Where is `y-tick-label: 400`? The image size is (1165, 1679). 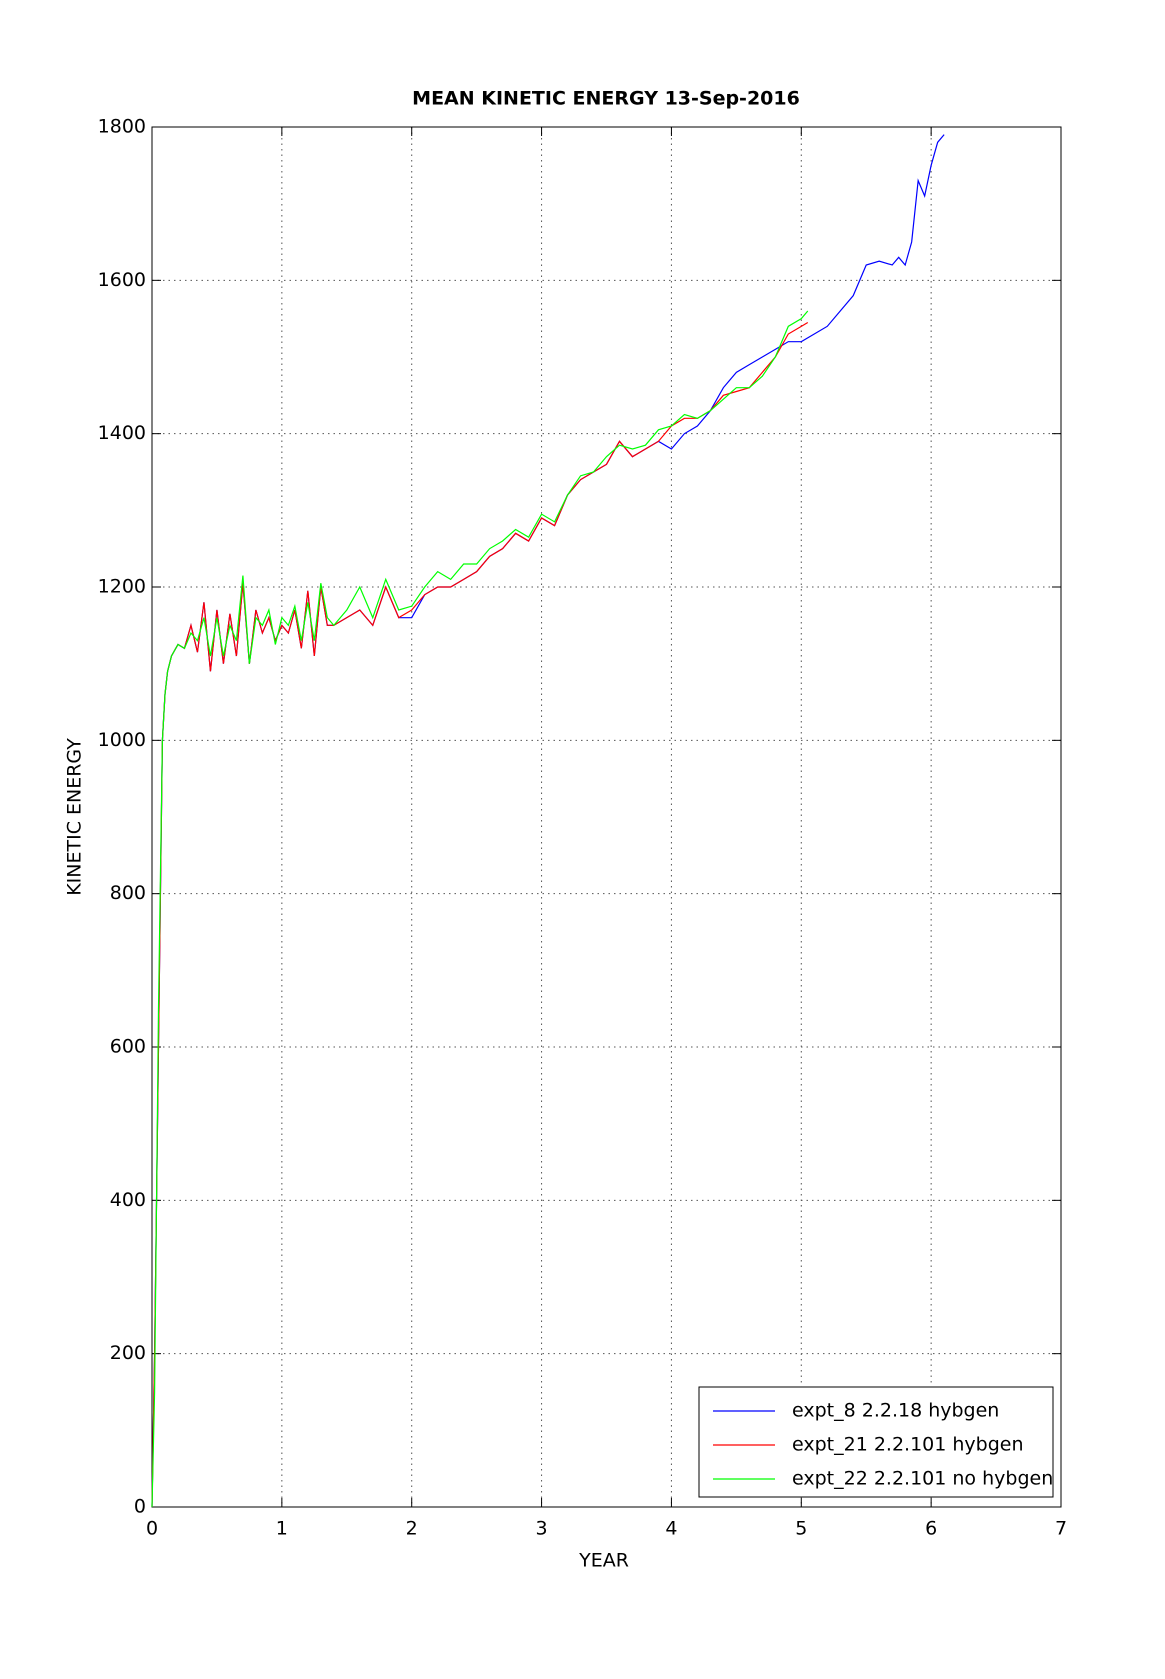 y-tick-label: 400 is located at coordinates (128, 1200).